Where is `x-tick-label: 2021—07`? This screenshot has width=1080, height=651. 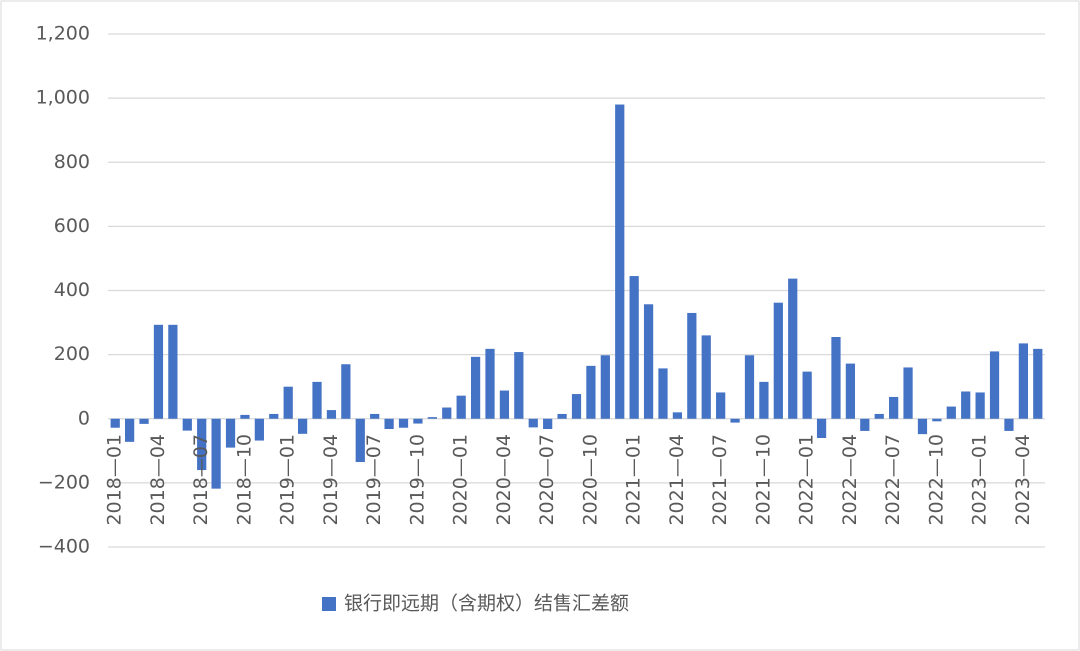 x-tick-label: 2021—07 is located at coordinates (720, 480).